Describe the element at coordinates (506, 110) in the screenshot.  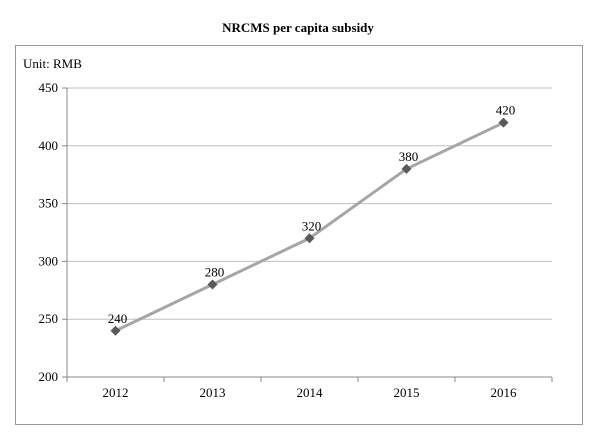
I see `data-label: 420` at that location.